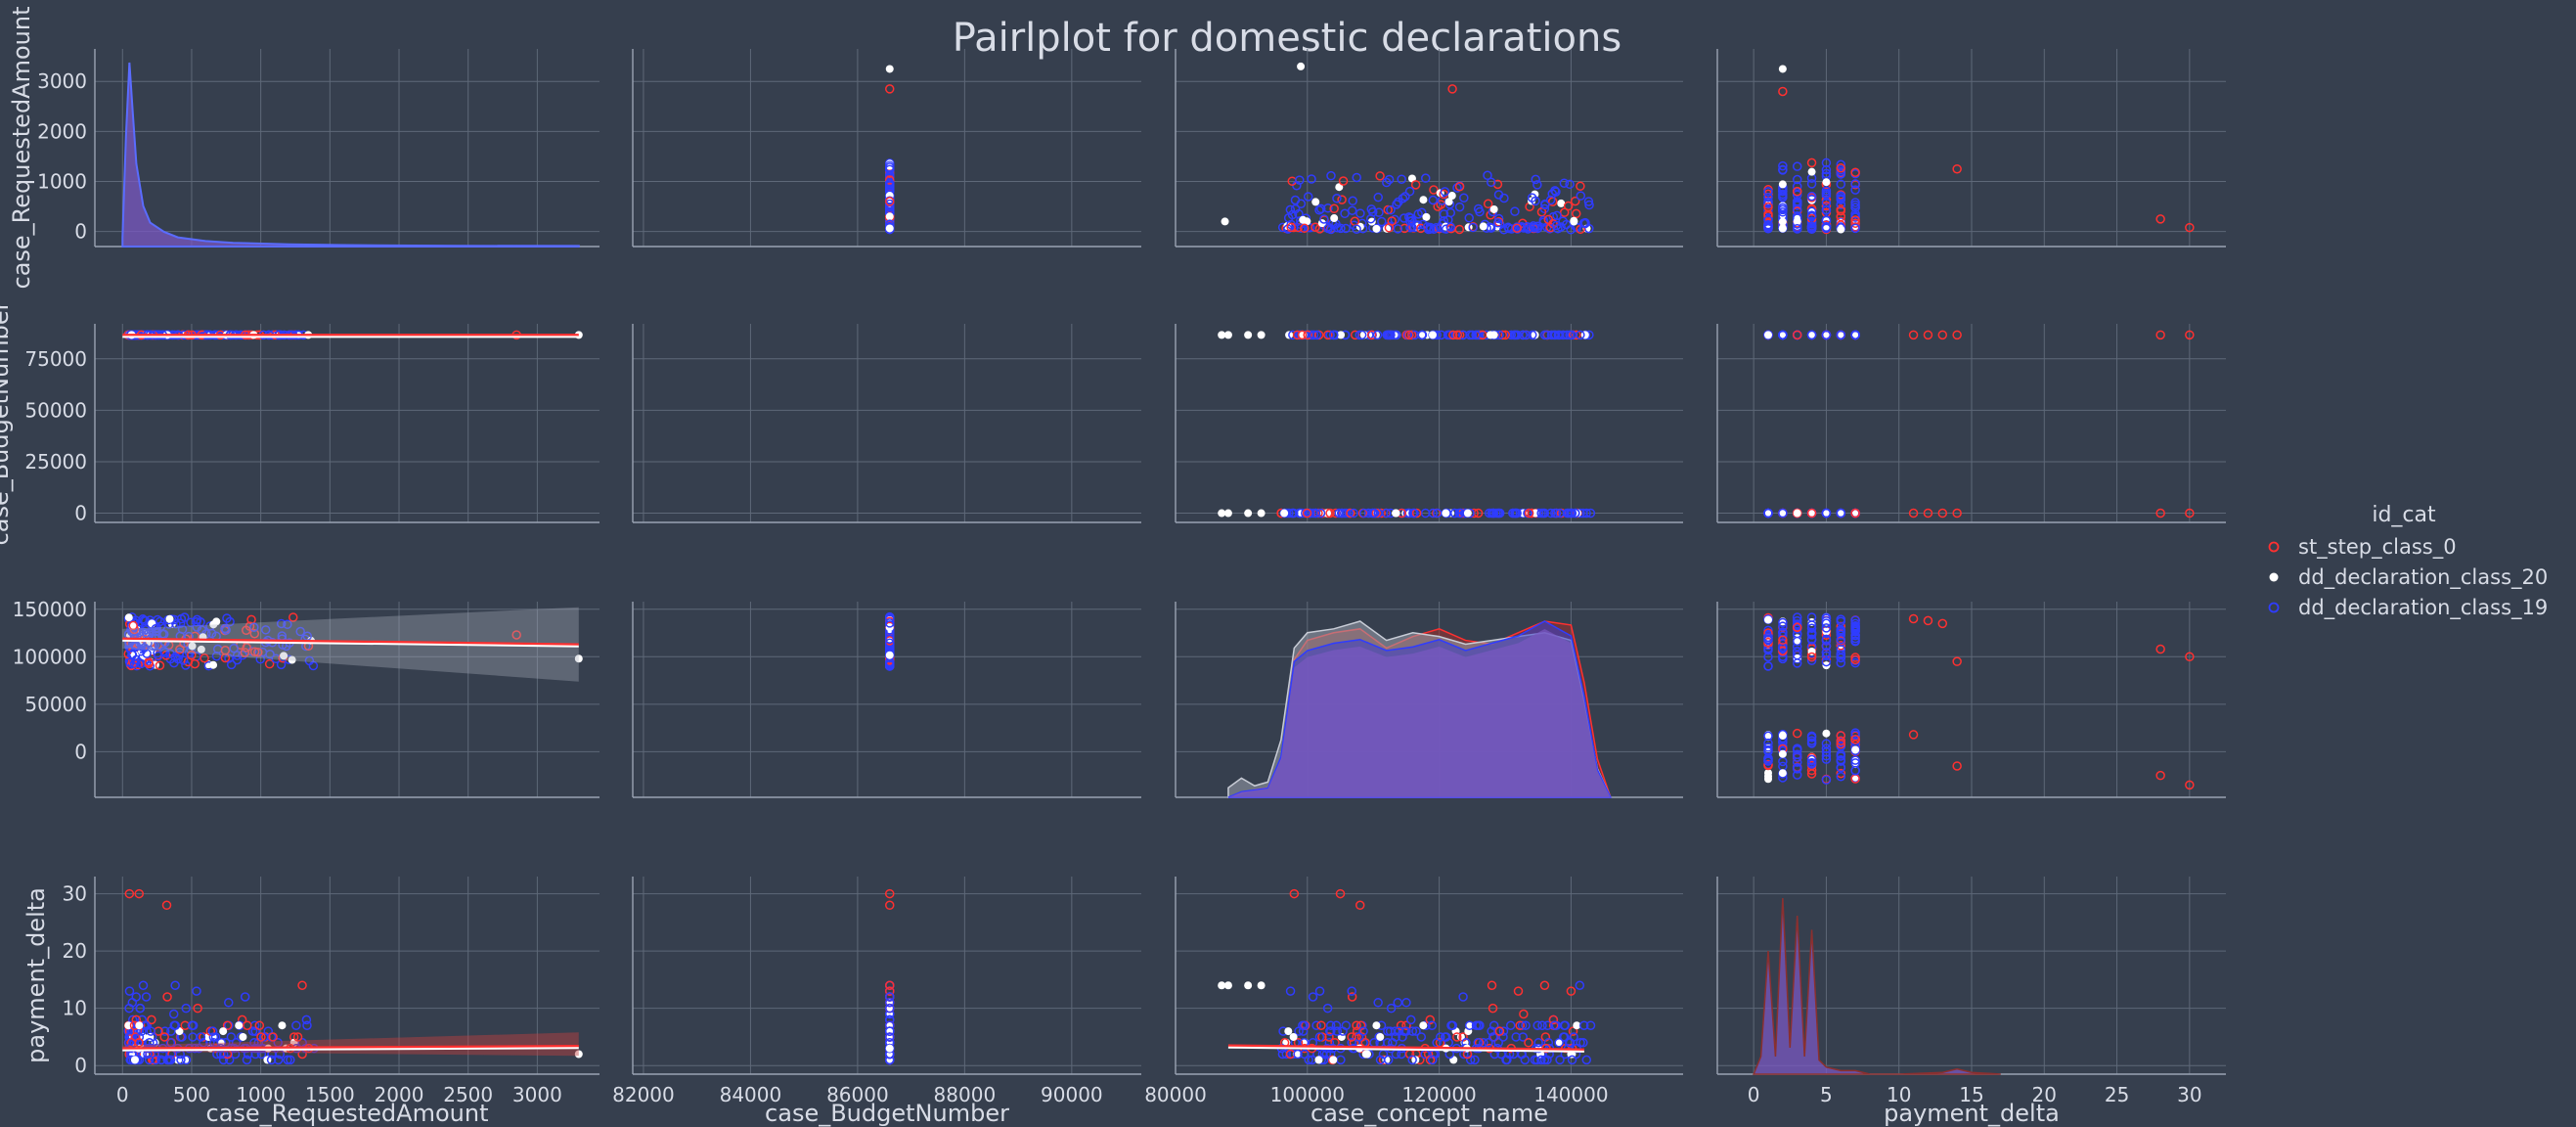 The height and width of the screenshot is (1127, 2576). I want to click on panel-r3c3: 0 5 10 15 20 25 30, so click(1971, 991).